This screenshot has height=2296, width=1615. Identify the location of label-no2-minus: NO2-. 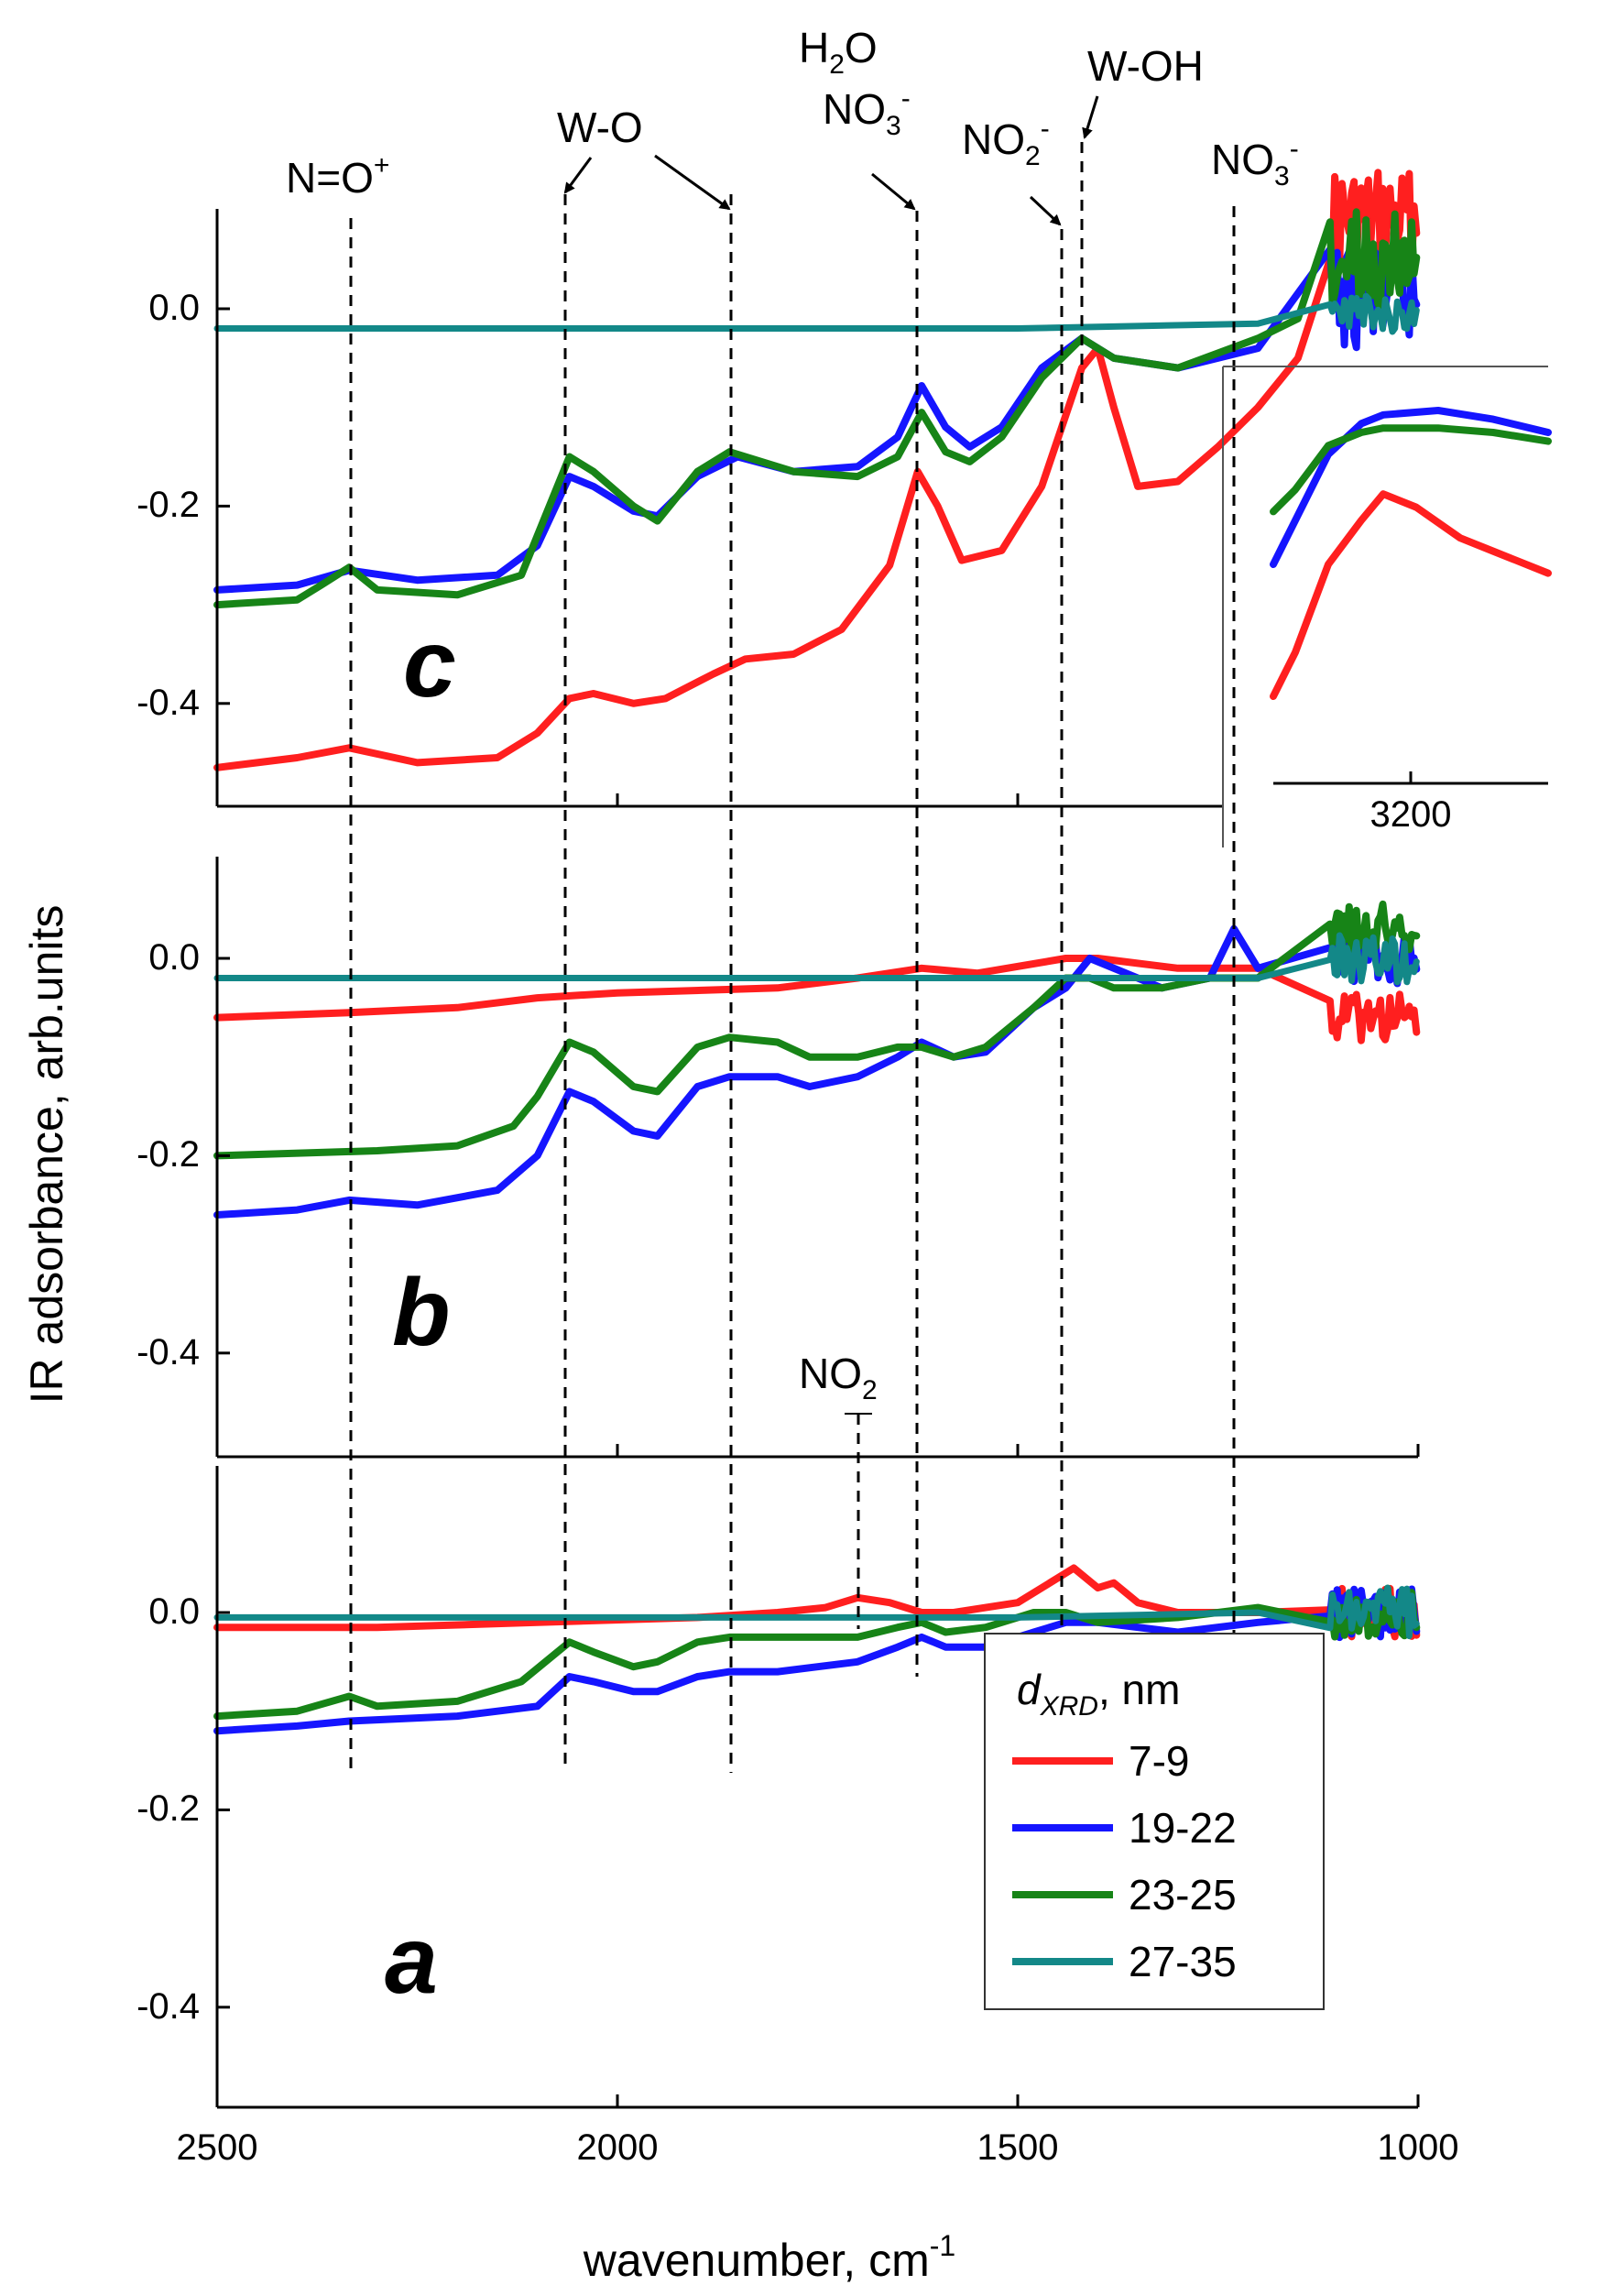
(1006, 142).